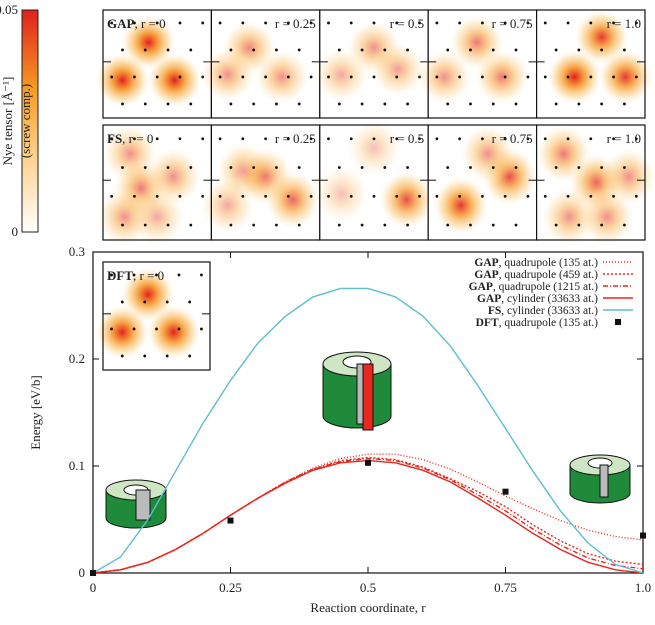 This screenshot has height=625, width=655. I want to click on panel-label: r = 1.0, so click(624, 23).